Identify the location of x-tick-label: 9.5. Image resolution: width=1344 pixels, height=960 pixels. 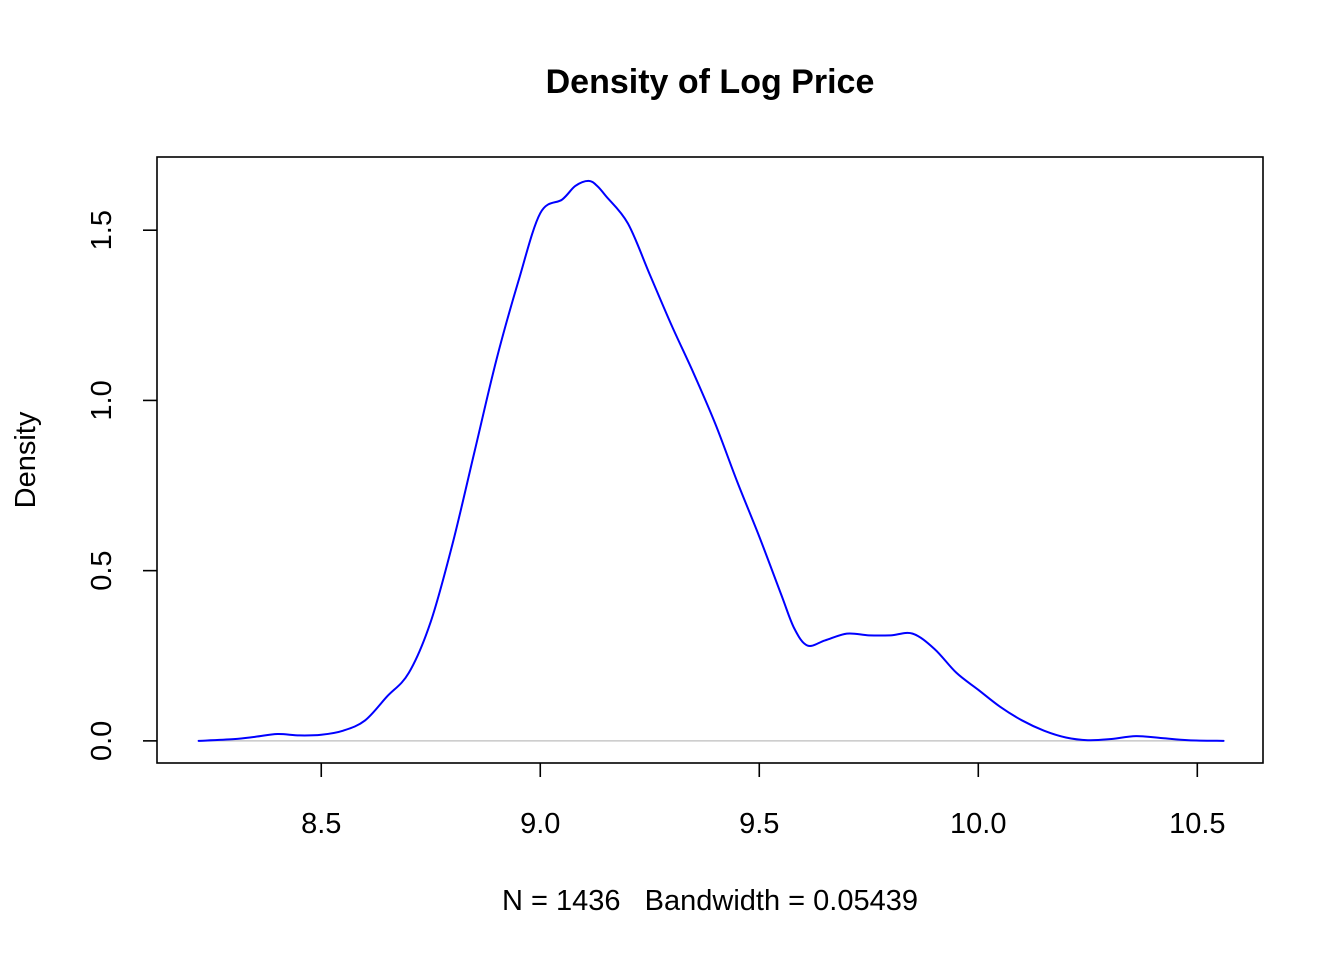
(759, 824).